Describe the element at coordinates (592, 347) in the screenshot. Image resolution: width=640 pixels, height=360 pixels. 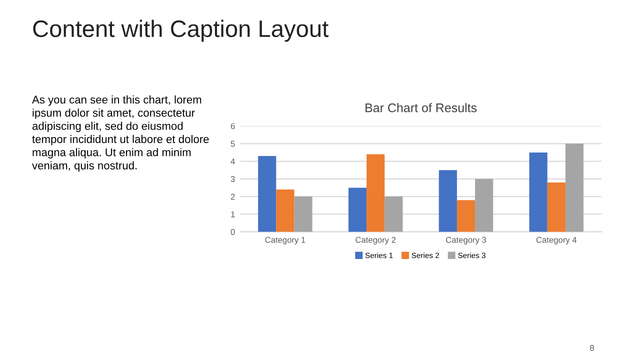
I see `text: 8` at that location.